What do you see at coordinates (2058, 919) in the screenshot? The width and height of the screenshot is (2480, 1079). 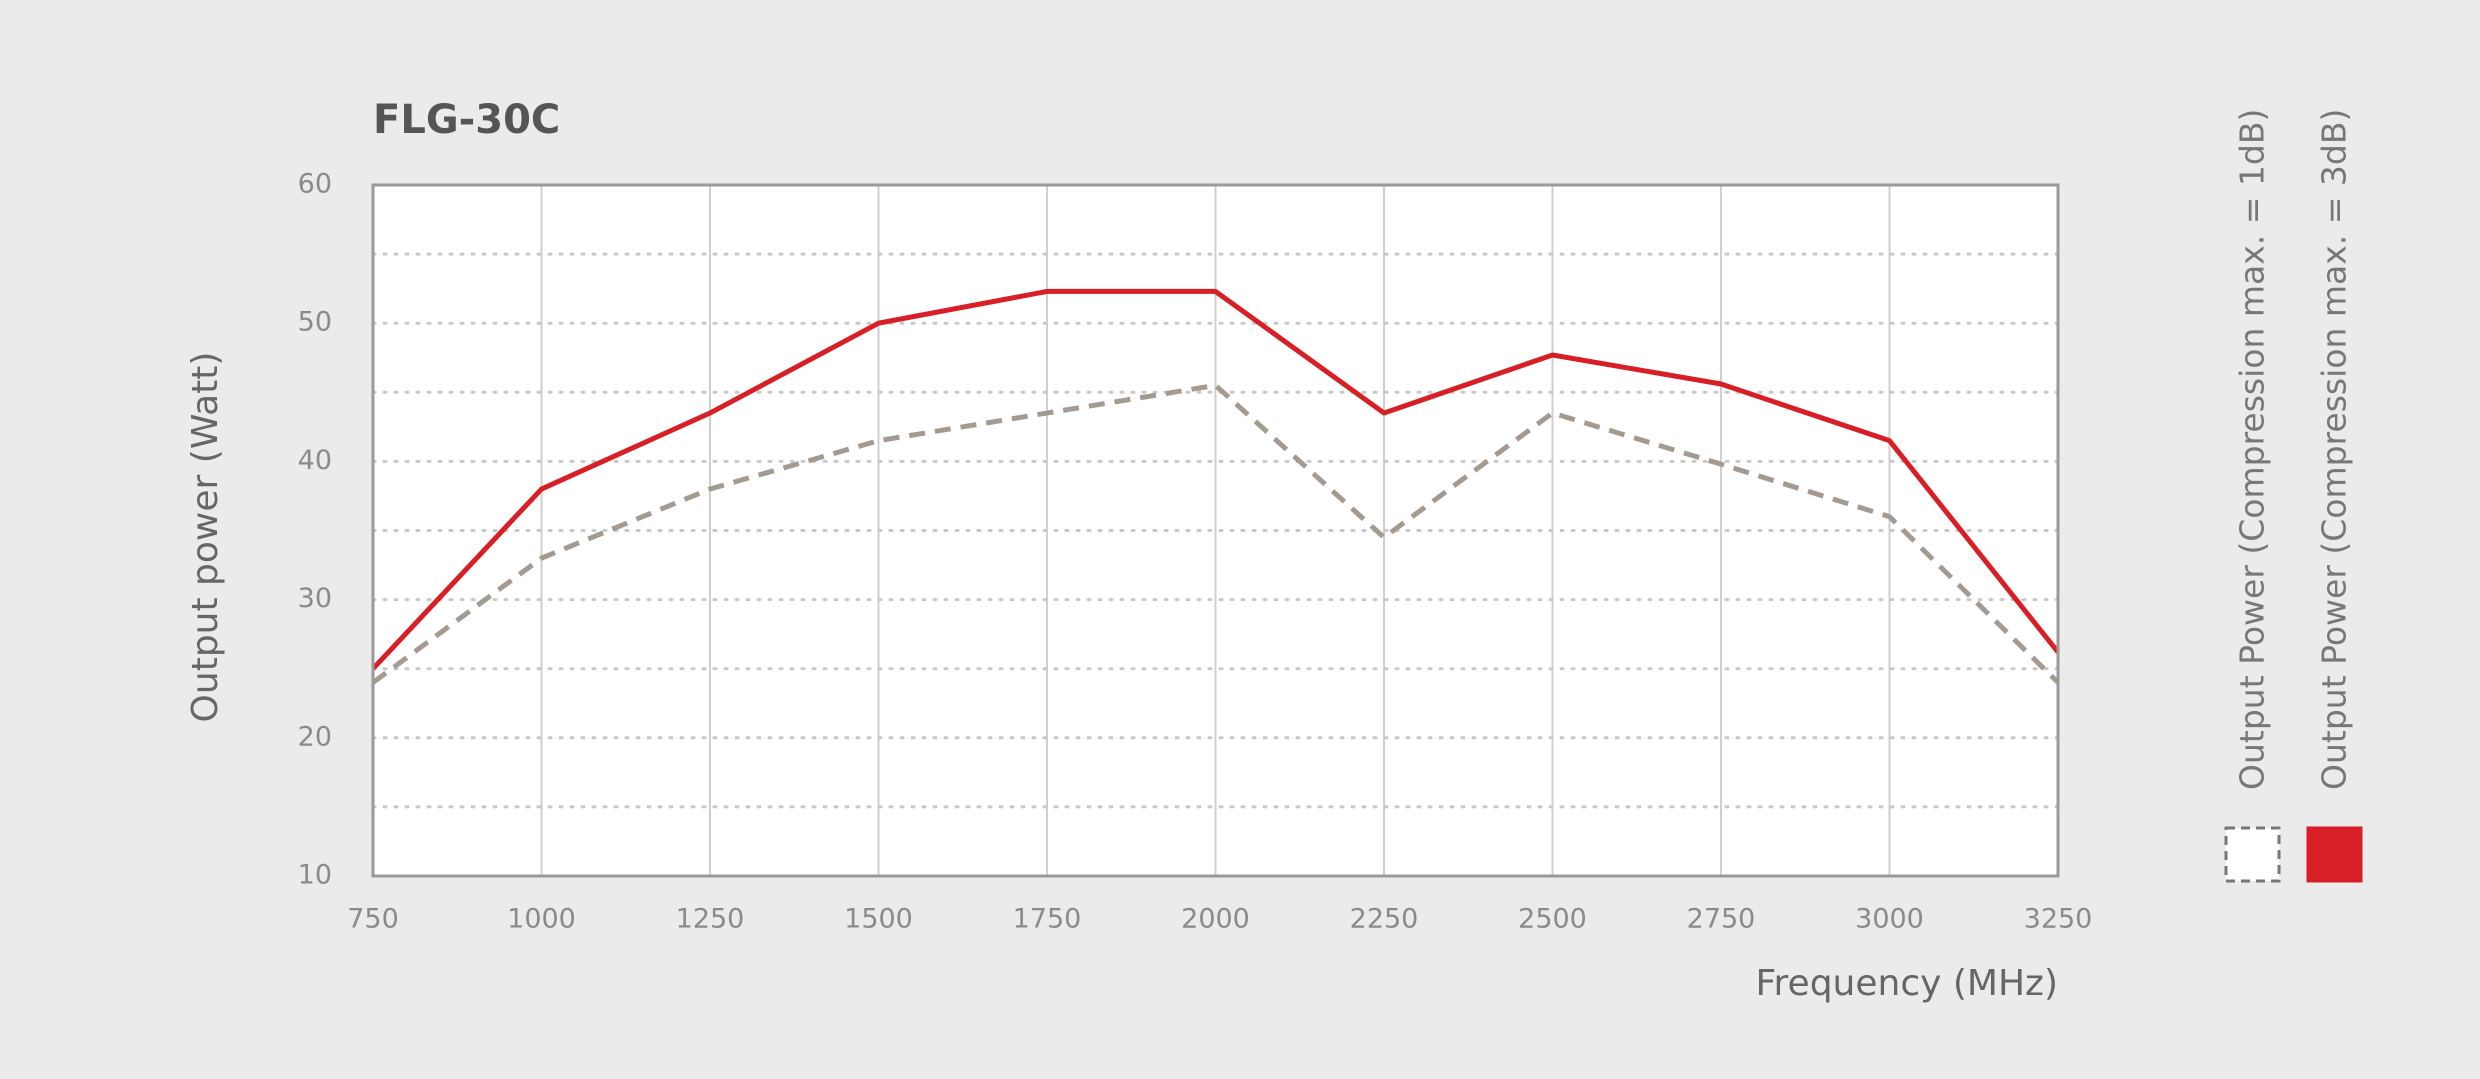 I see `x-tick-label: 3250` at bounding box center [2058, 919].